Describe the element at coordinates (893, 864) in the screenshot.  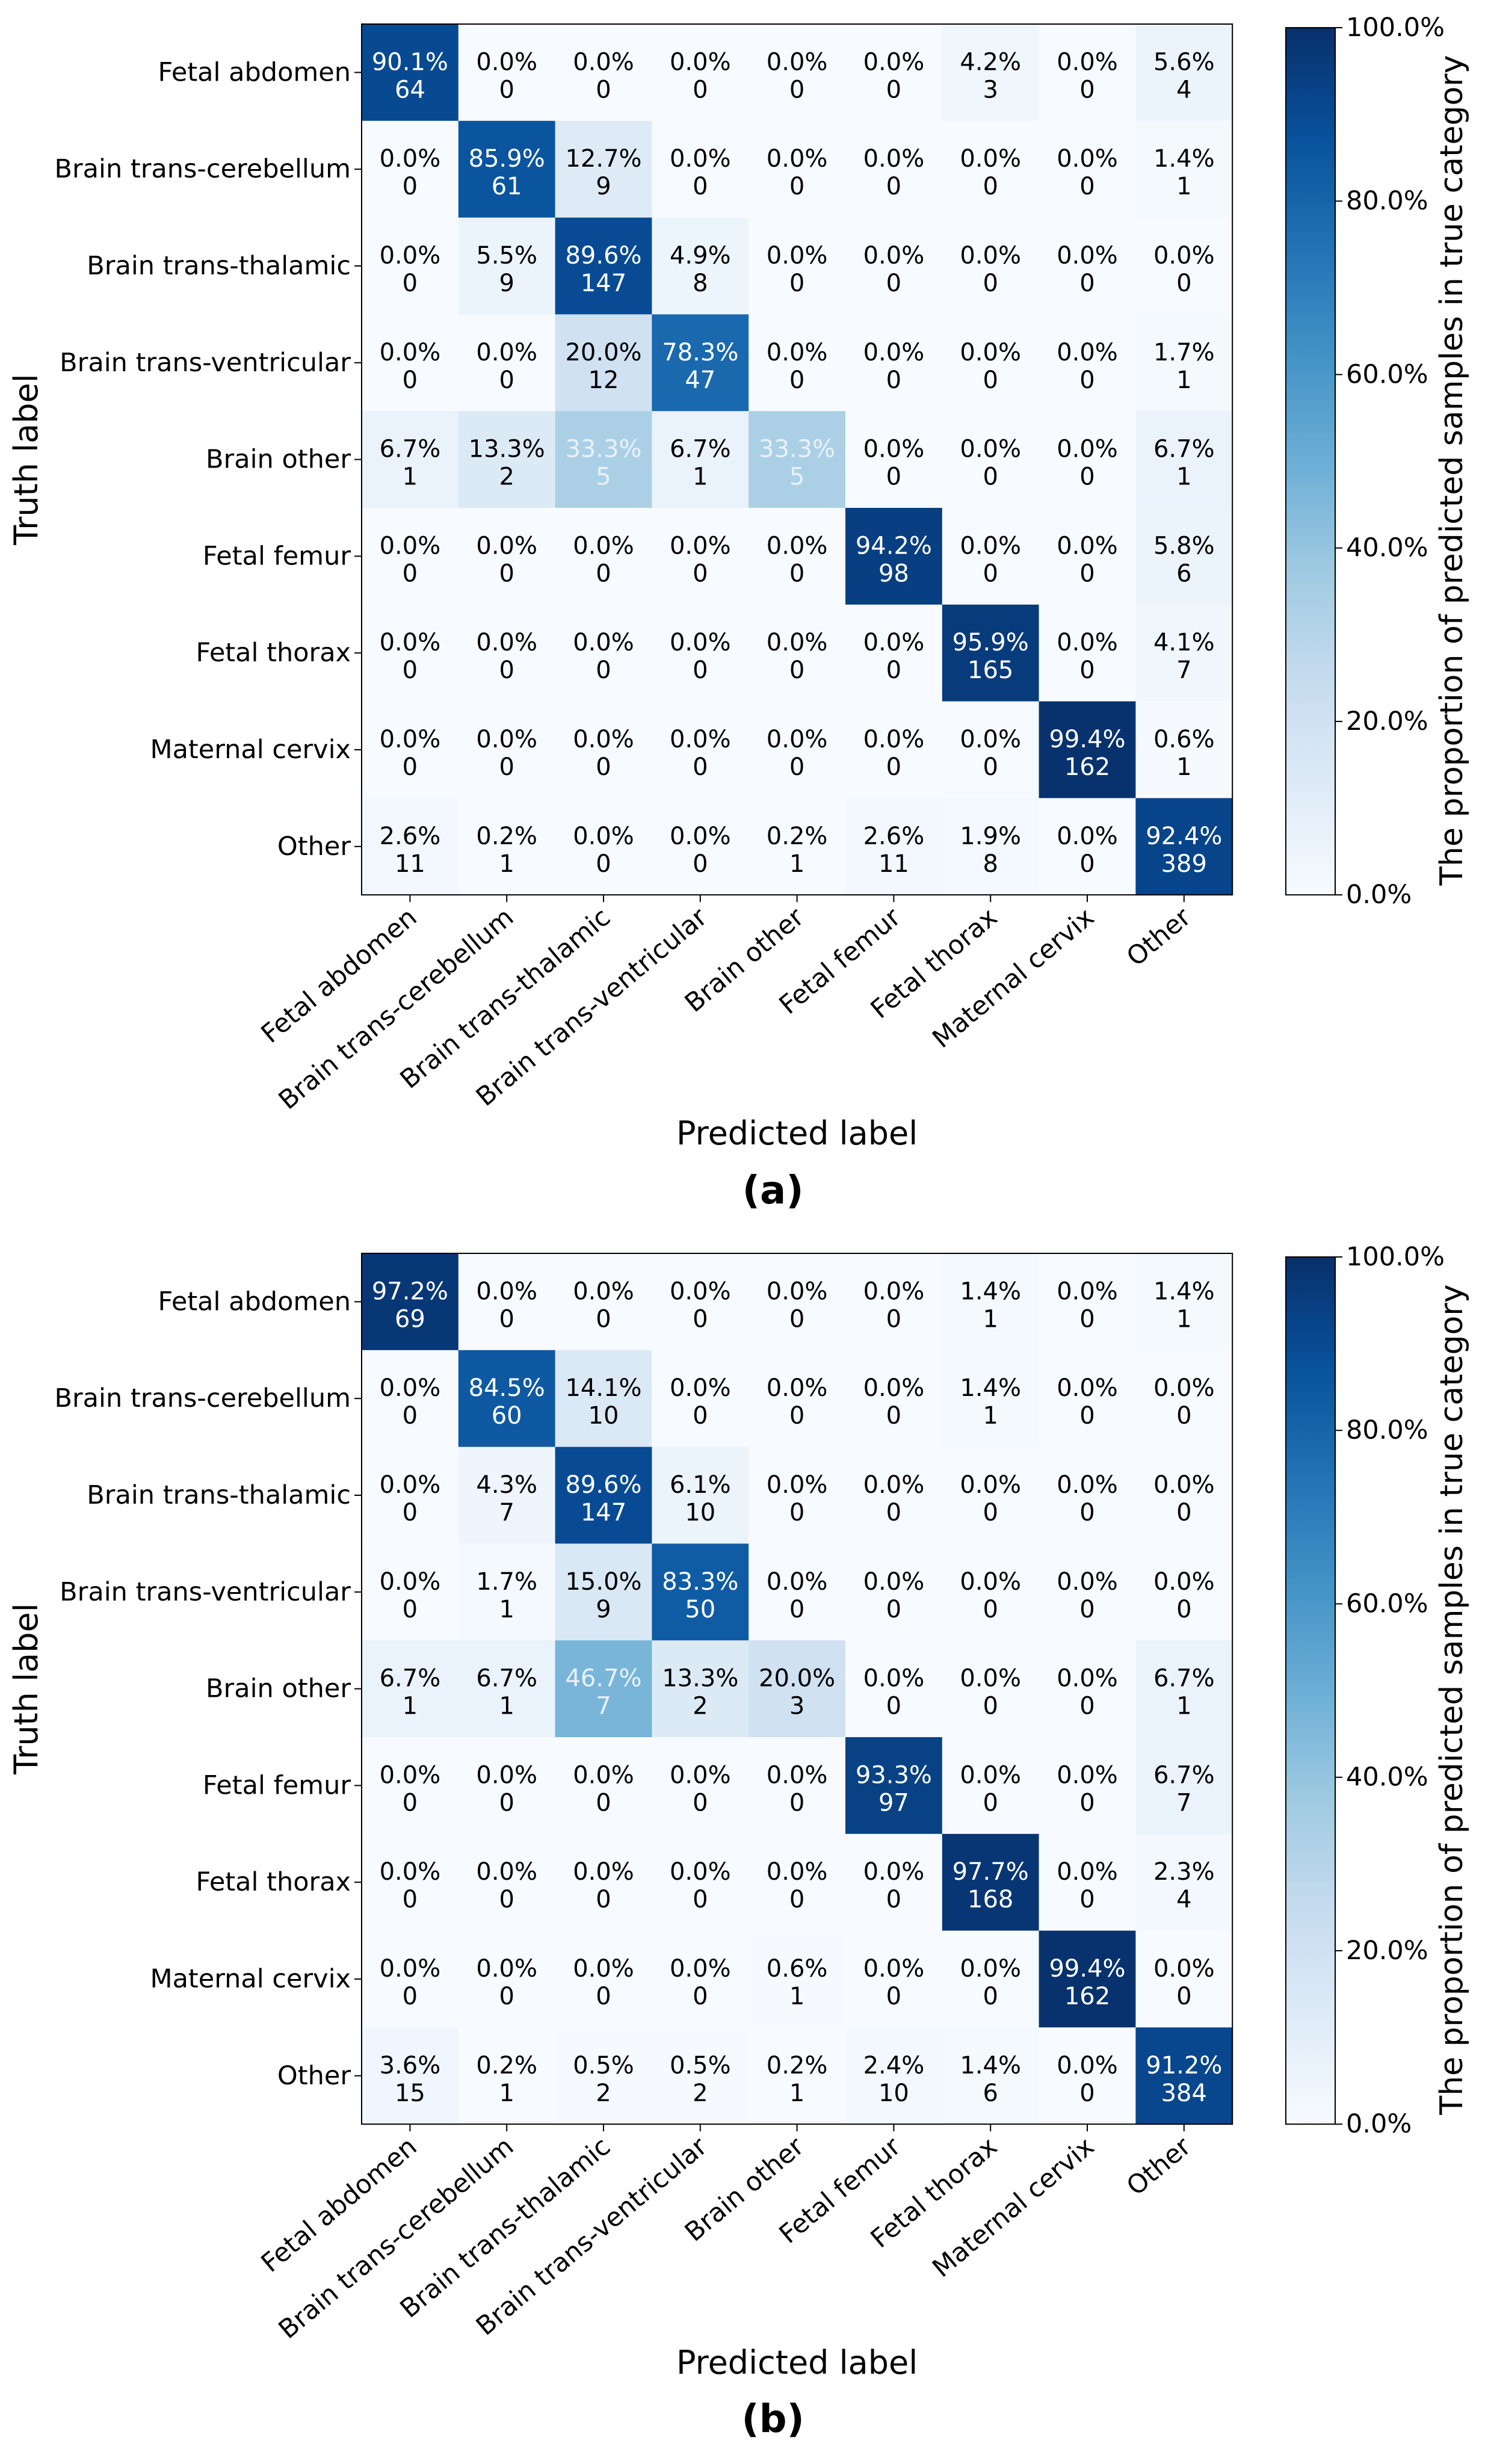
I see `cell-count-label: 11` at that location.